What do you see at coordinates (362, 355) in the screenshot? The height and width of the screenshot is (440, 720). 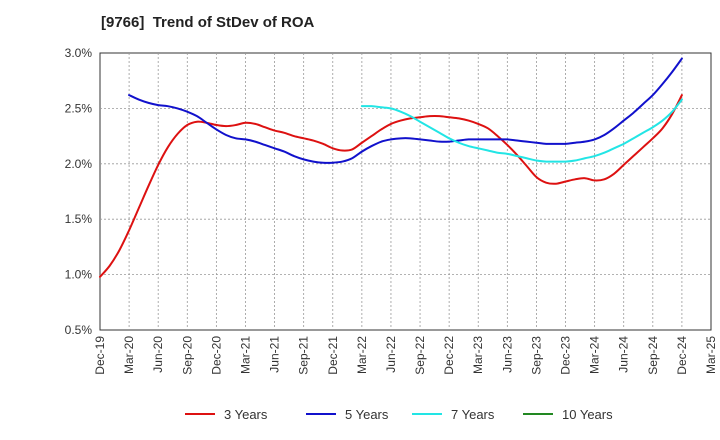 I see `x-tick-label: Mar-22` at bounding box center [362, 355].